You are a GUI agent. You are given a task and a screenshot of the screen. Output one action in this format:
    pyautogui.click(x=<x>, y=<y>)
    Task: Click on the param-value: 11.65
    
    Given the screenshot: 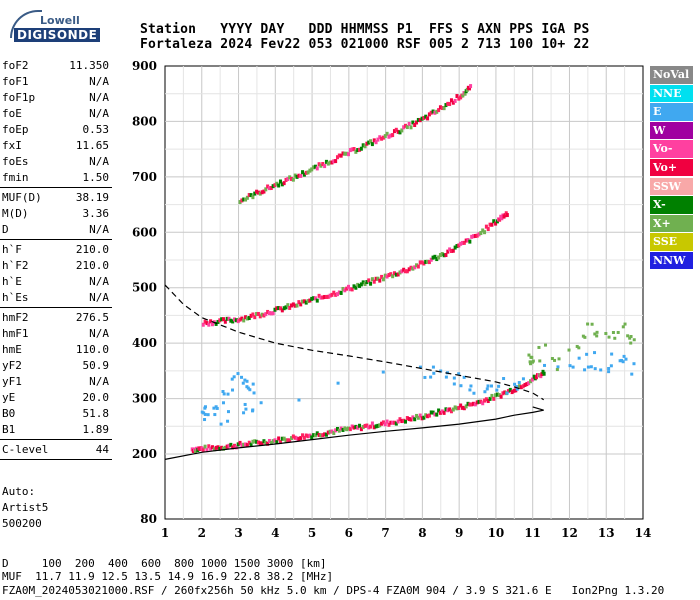 What is the action you would take?
    pyautogui.click(x=92, y=145)
    